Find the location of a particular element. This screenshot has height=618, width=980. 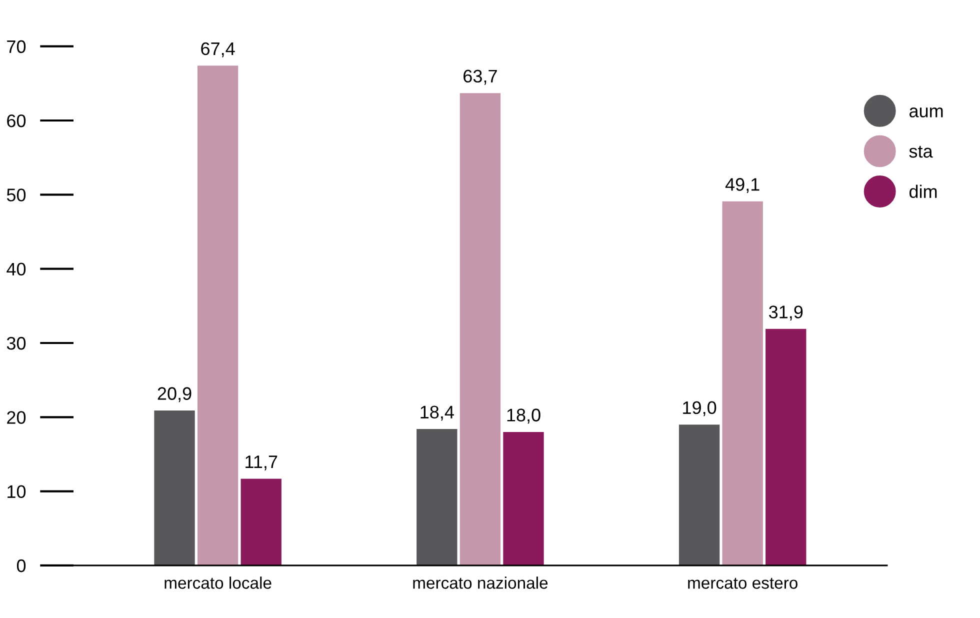

data-label: 18,0 is located at coordinates (523, 416).